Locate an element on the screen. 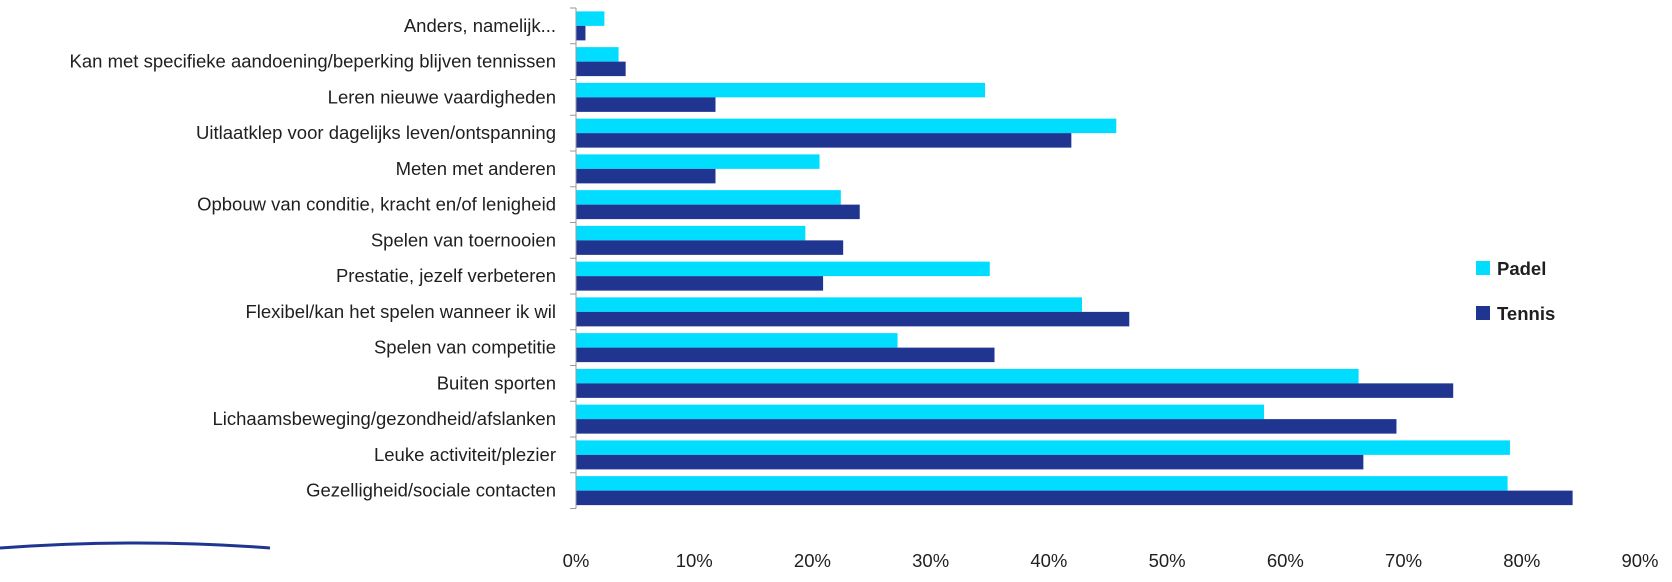 The width and height of the screenshot is (1672, 582). legend-label-padel: Padel is located at coordinates (1521, 268).